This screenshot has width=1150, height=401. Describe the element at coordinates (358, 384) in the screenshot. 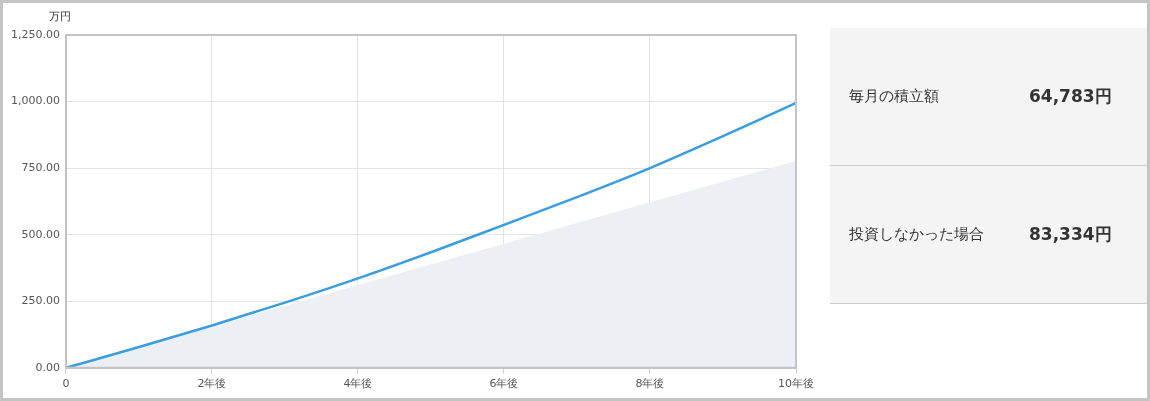

I see `x-tick-label: 4年後` at that location.